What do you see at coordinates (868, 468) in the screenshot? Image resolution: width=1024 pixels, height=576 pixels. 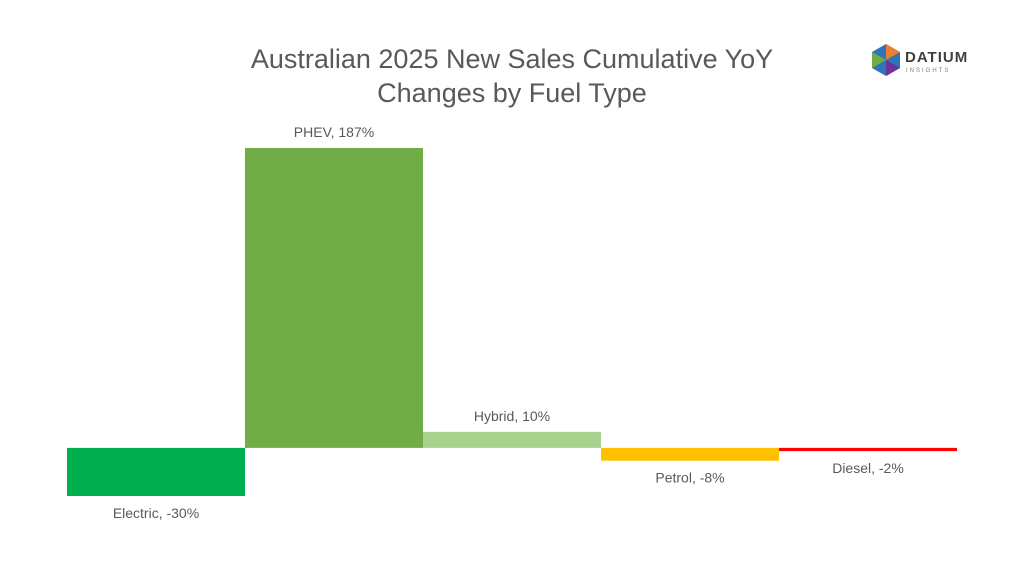 I see `data-label: Diesel, -2%` at bounding box center [868, 468].